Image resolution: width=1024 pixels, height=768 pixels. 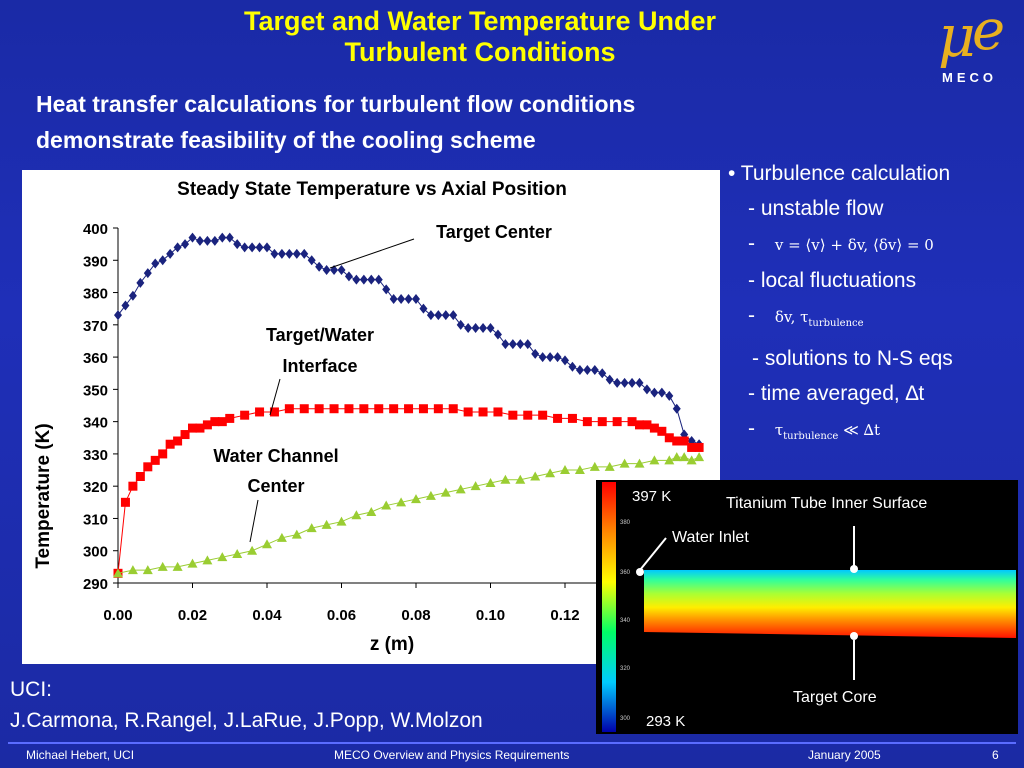 I want to click on annotation-target-water-line-2: Interface, so click(x=319, y=366).